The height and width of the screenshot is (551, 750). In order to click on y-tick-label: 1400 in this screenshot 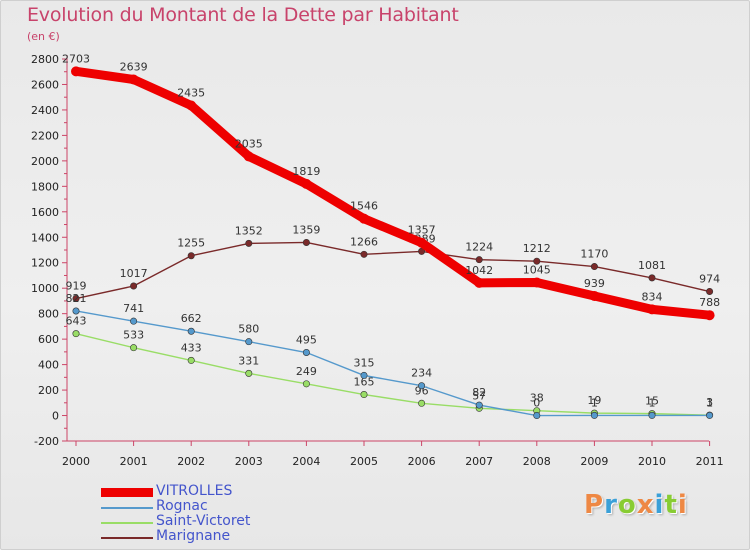, I will do `click(45, 237)`.